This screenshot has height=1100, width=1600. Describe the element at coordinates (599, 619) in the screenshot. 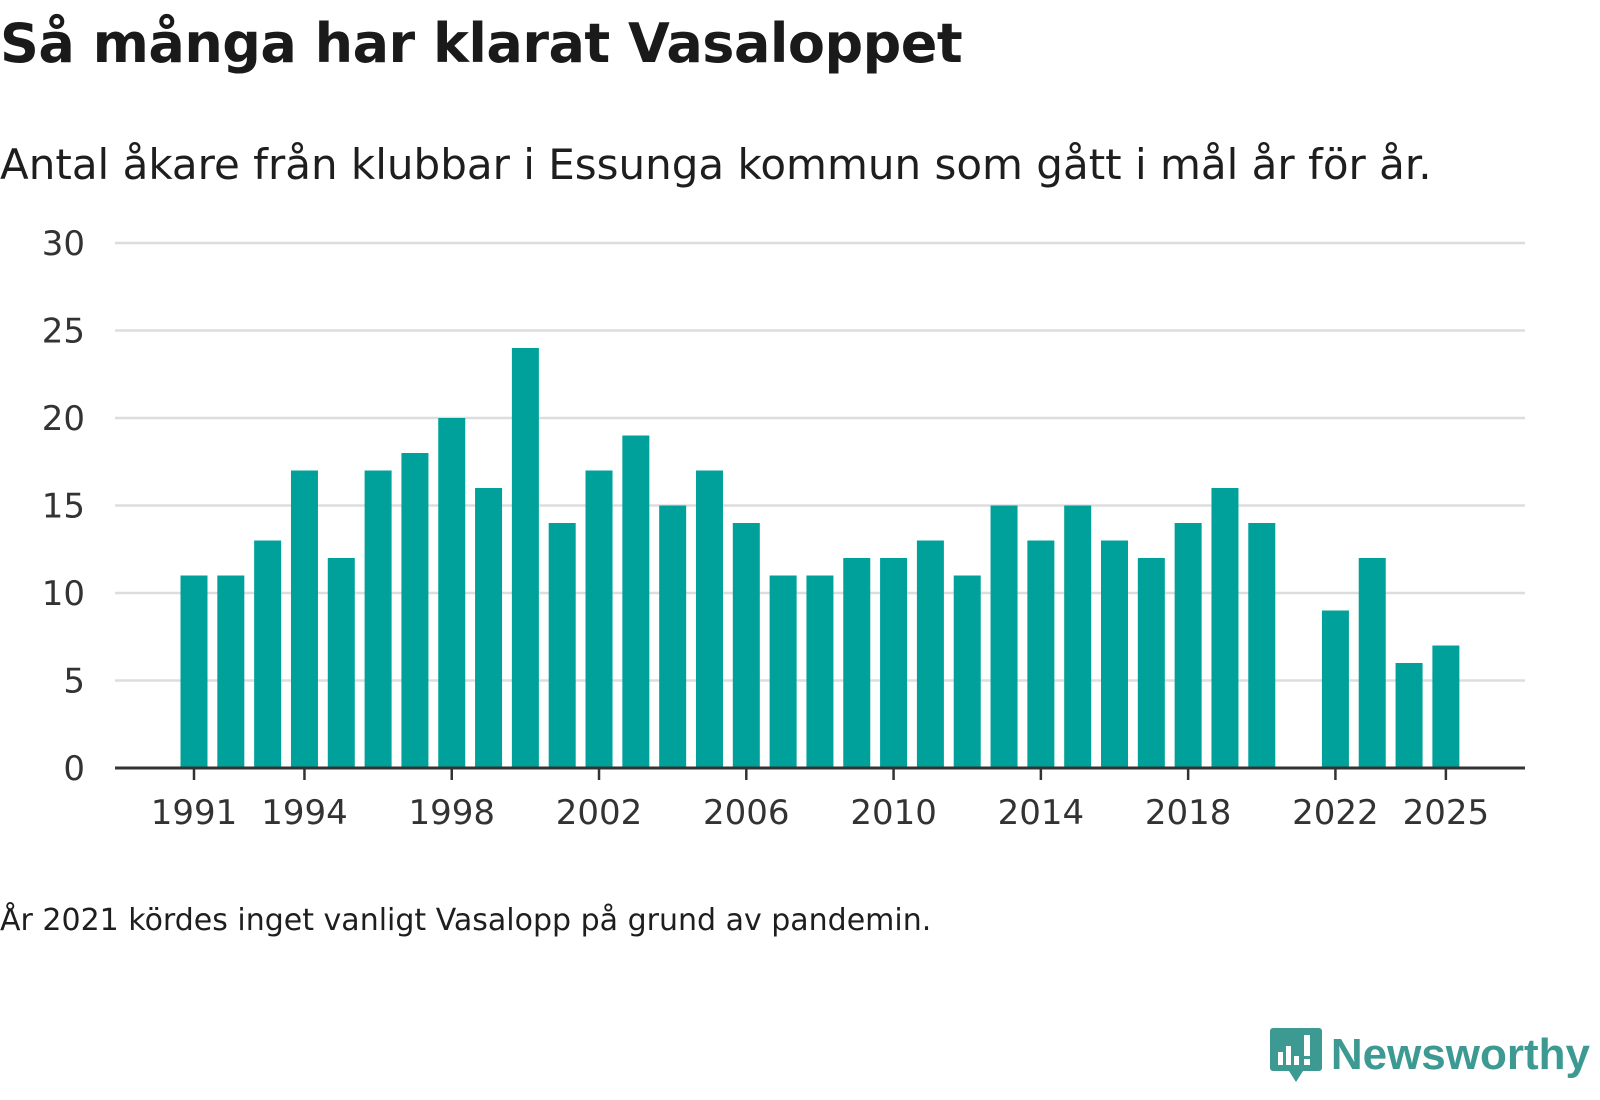

I see `bar-2002` at that location.